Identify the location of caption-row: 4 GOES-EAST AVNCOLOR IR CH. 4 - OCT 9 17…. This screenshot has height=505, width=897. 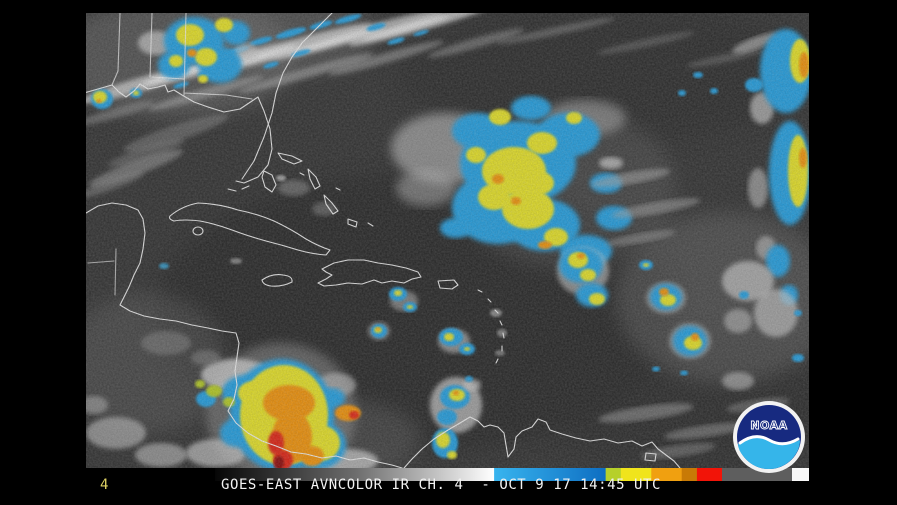
(448, 485).